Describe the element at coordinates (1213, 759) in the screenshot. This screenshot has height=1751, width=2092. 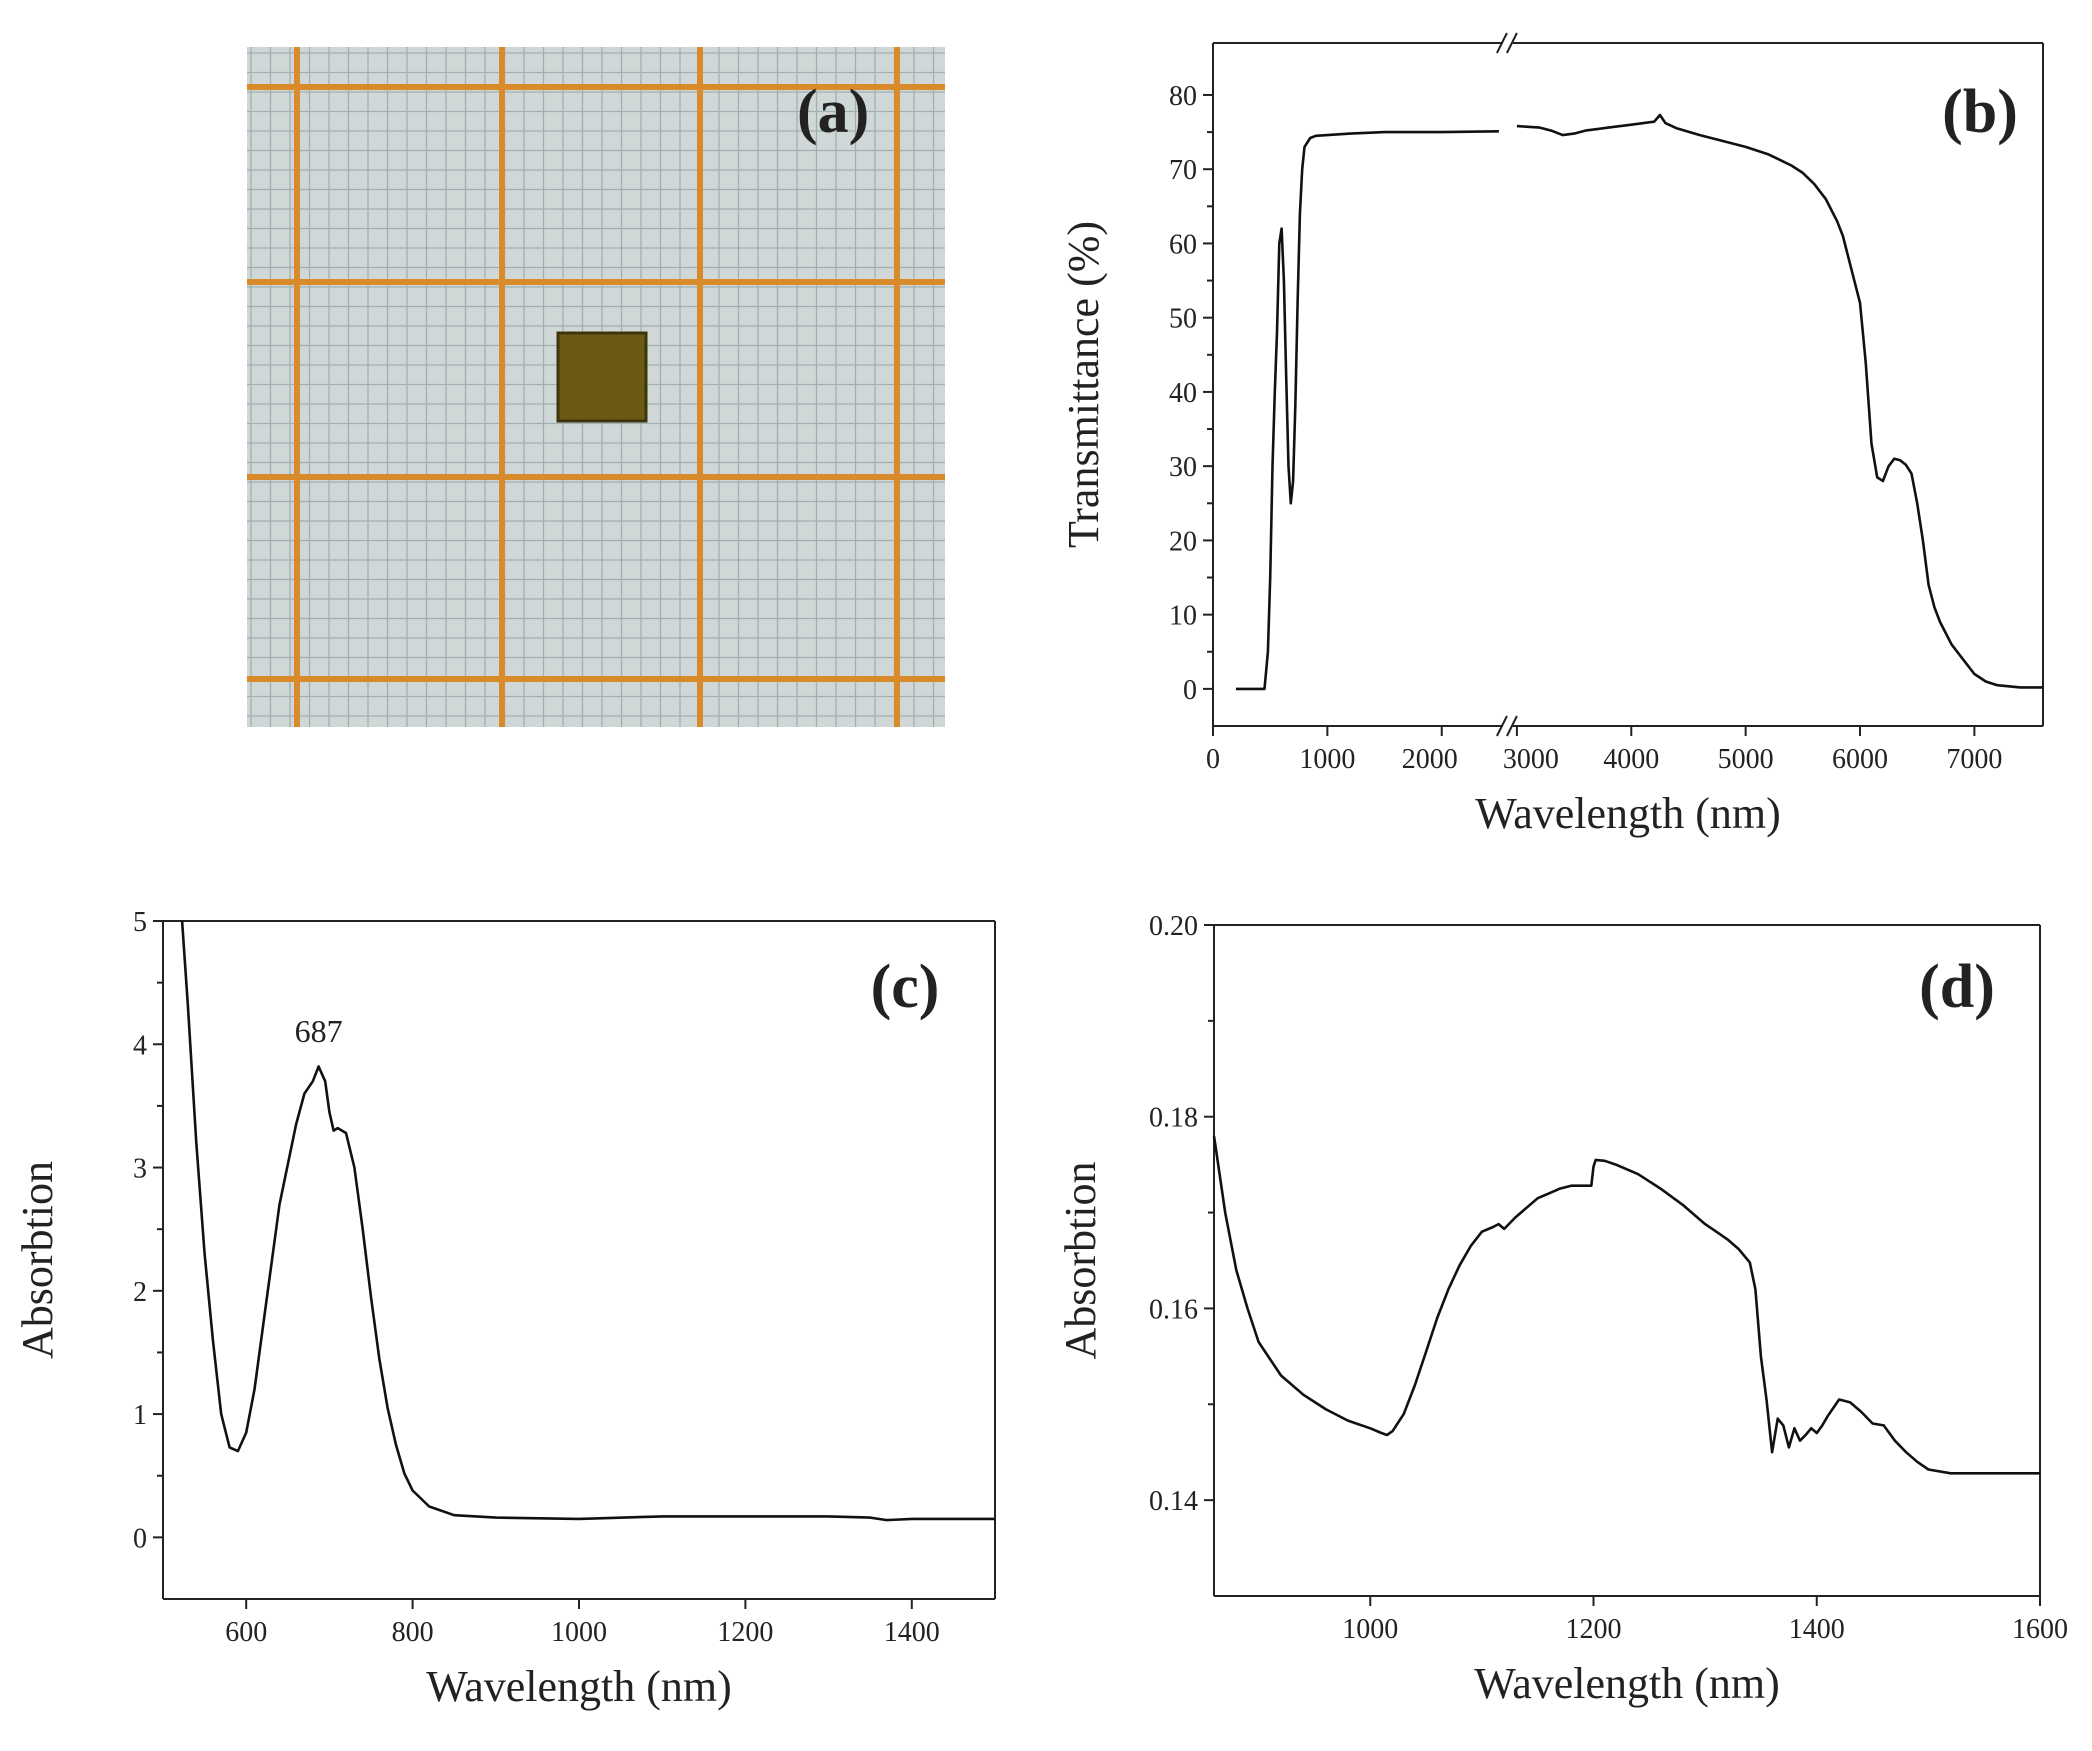
I see `x-tick-label: 0` at that location.